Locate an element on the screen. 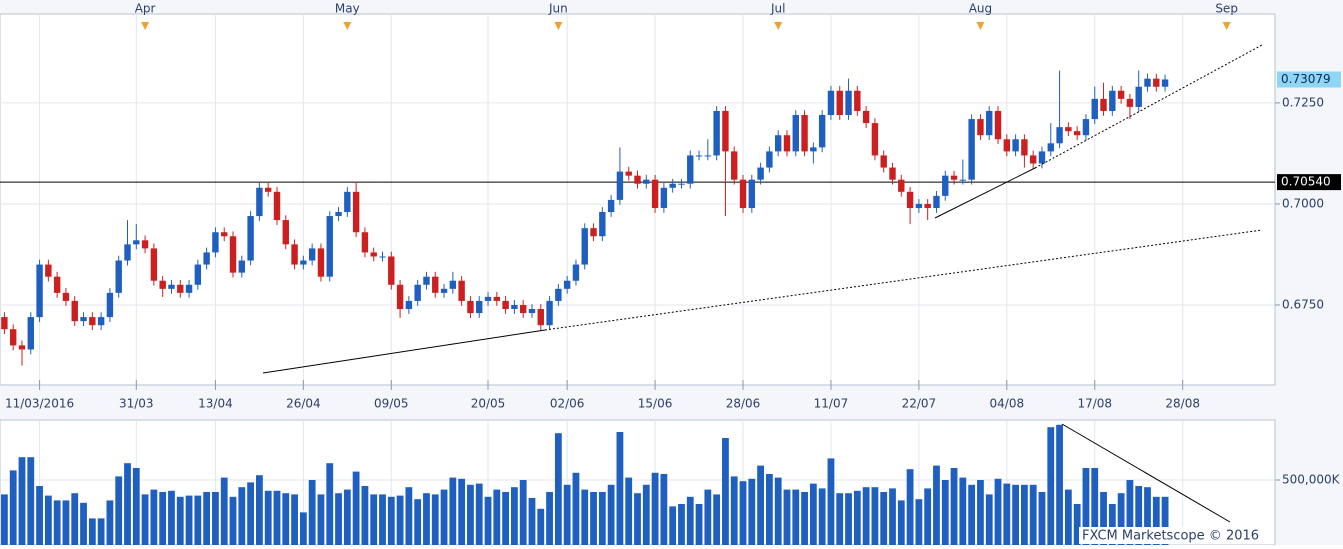 The width and height of the screenshot is (1343, 549). watermark: FXCM Marketscope © 2016 is located at coordinates (1170, 536).